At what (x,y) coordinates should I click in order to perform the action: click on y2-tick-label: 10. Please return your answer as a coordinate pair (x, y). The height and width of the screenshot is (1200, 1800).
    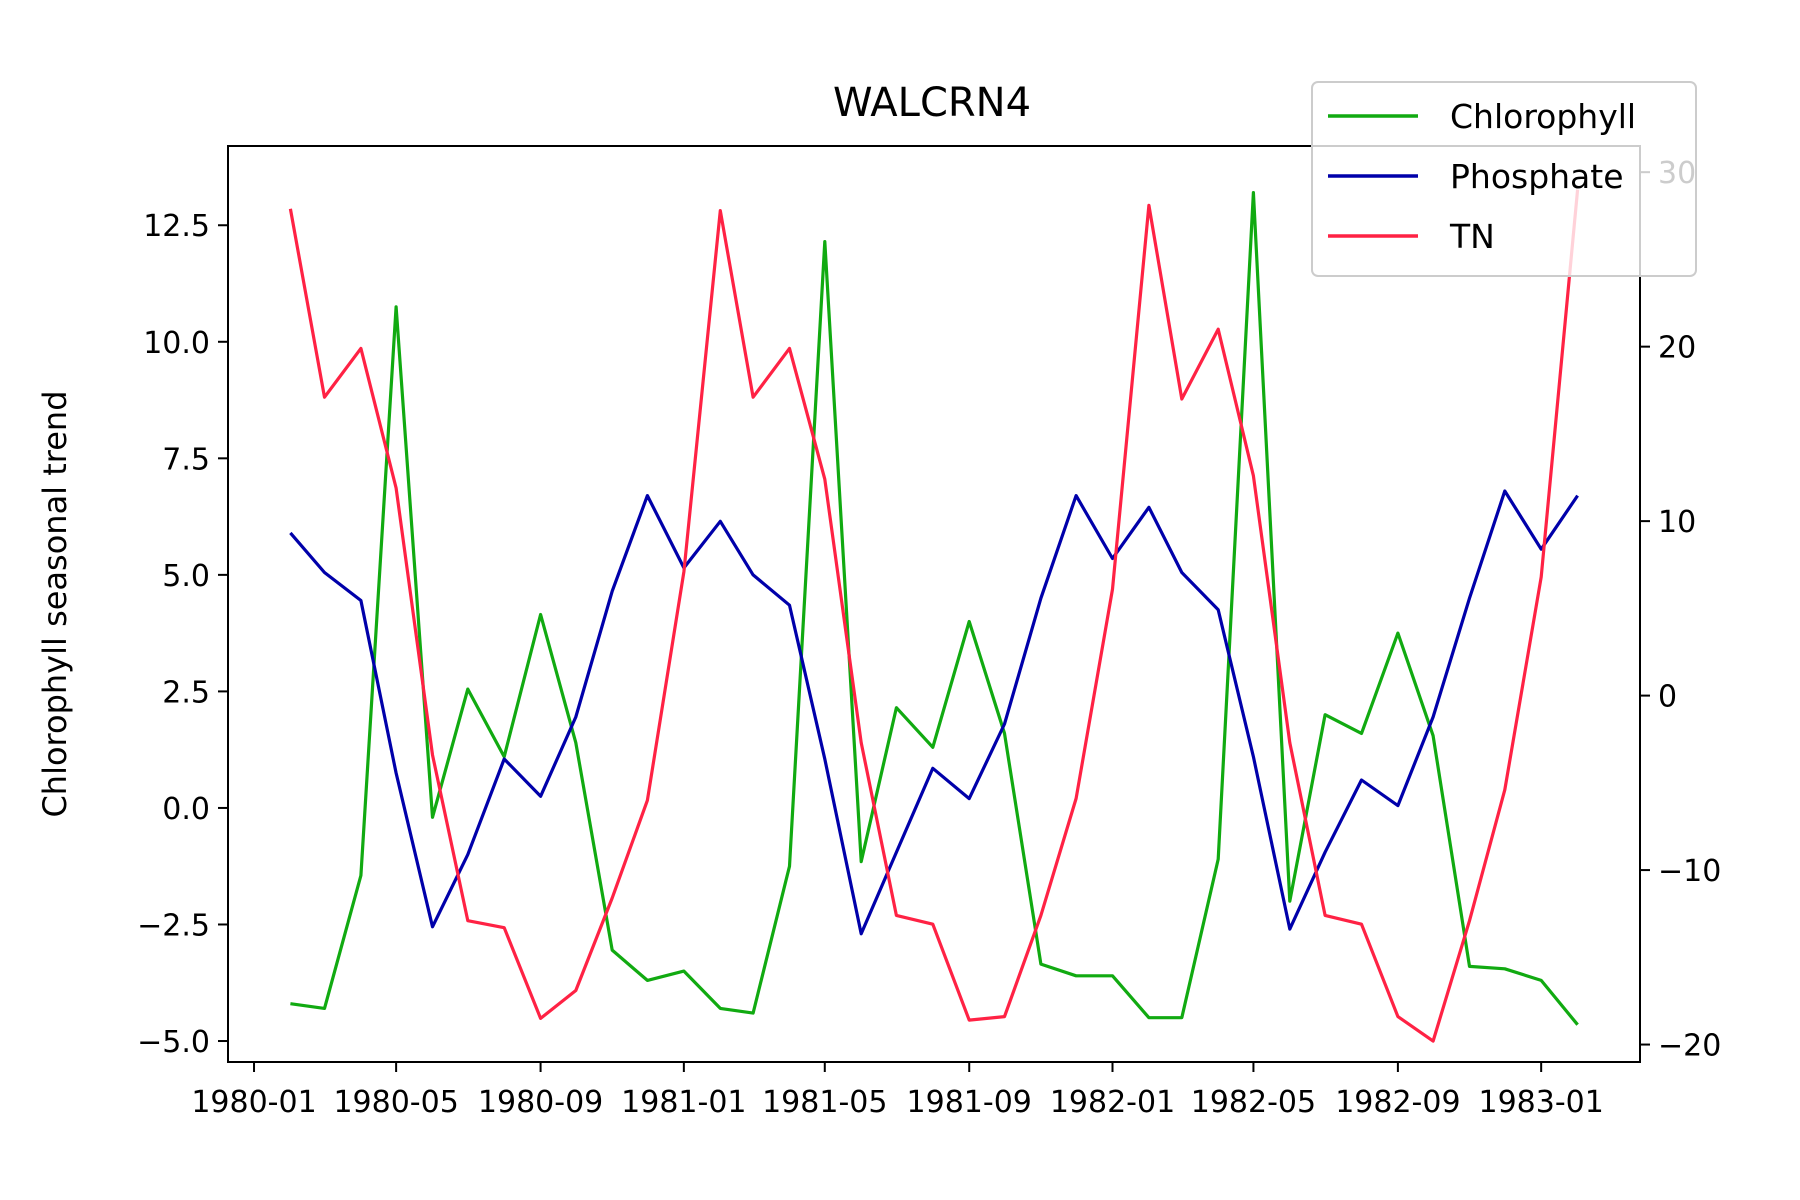
    Looking at the image, I should click on (1677, 522).